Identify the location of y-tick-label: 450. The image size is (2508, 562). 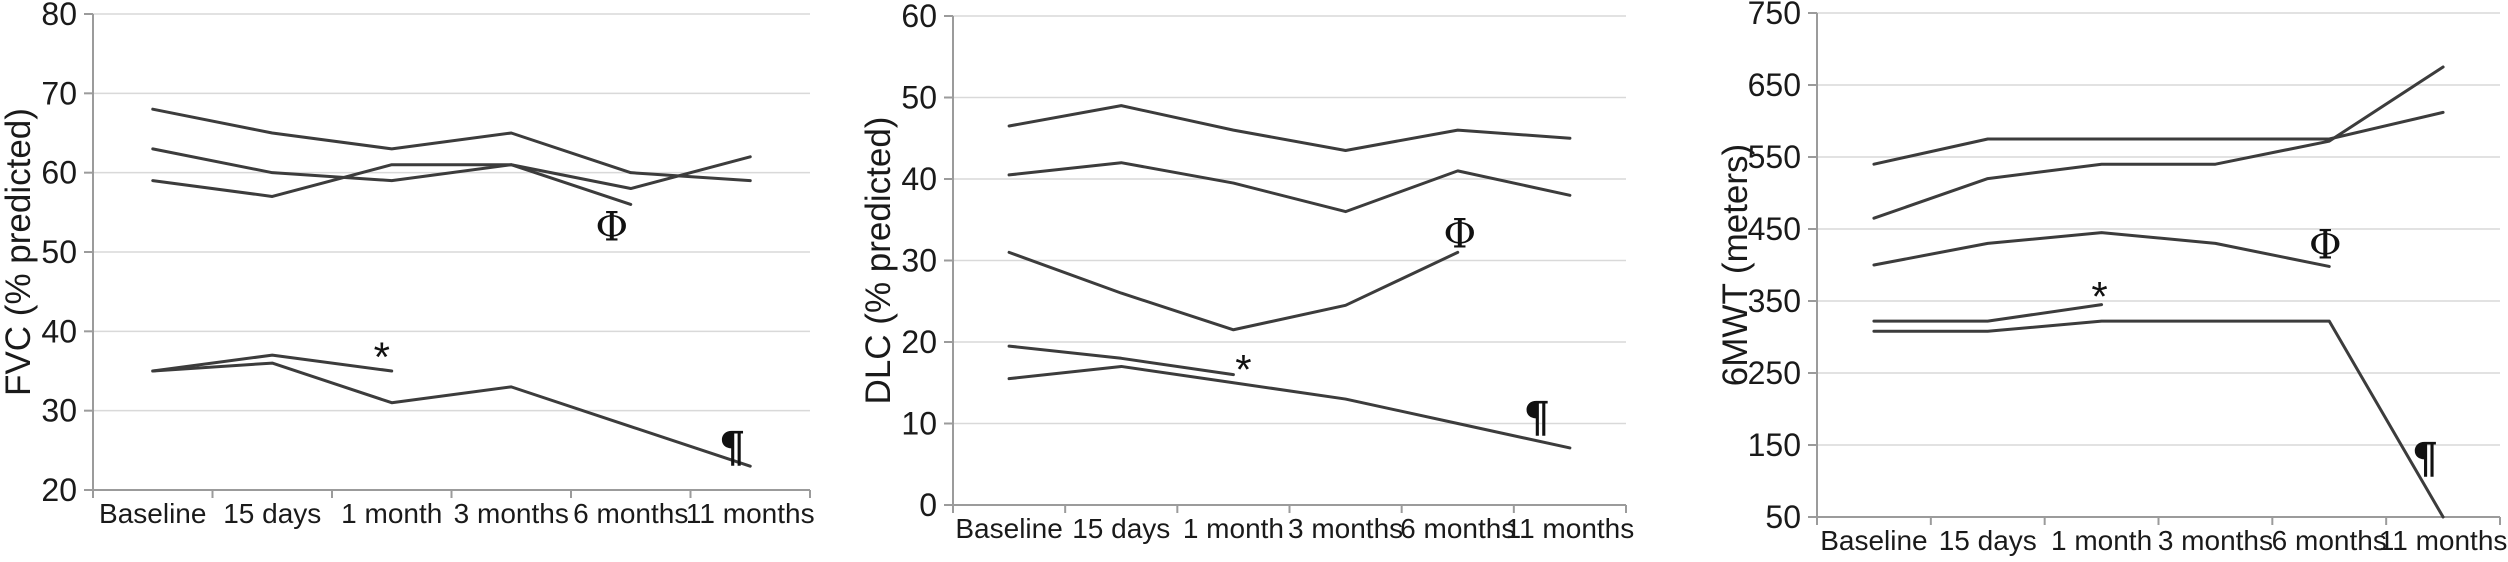
(1774, 229).